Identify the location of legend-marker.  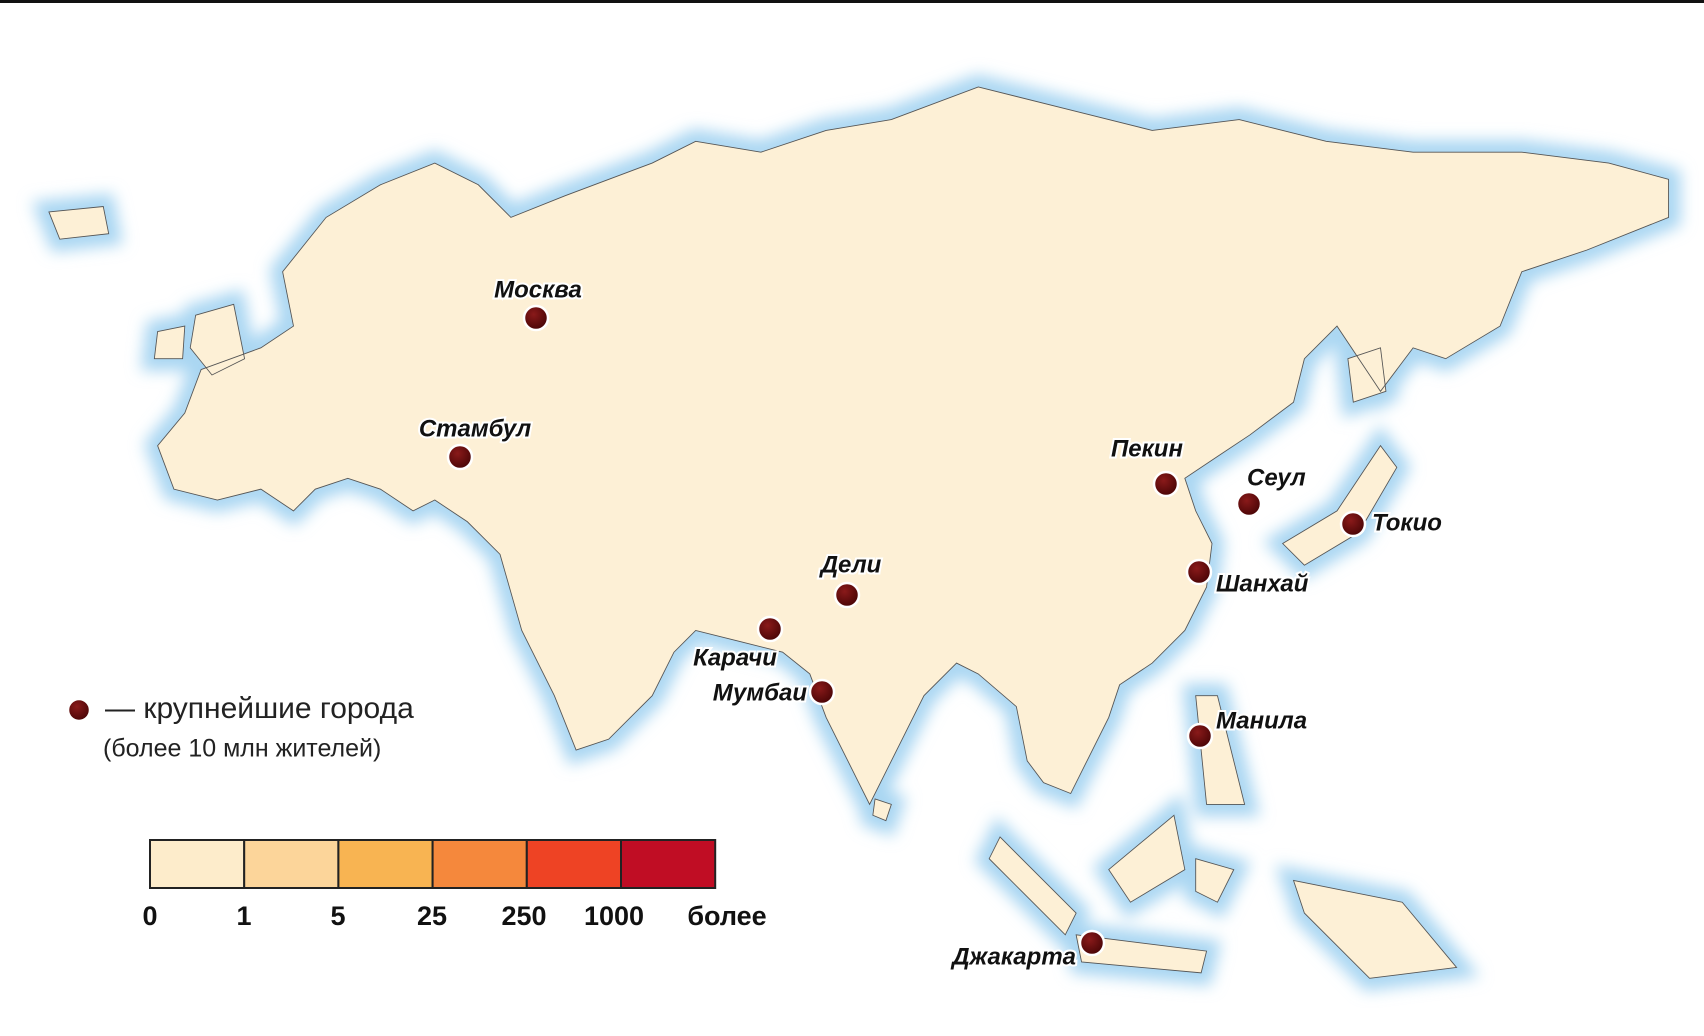
(79, 710).